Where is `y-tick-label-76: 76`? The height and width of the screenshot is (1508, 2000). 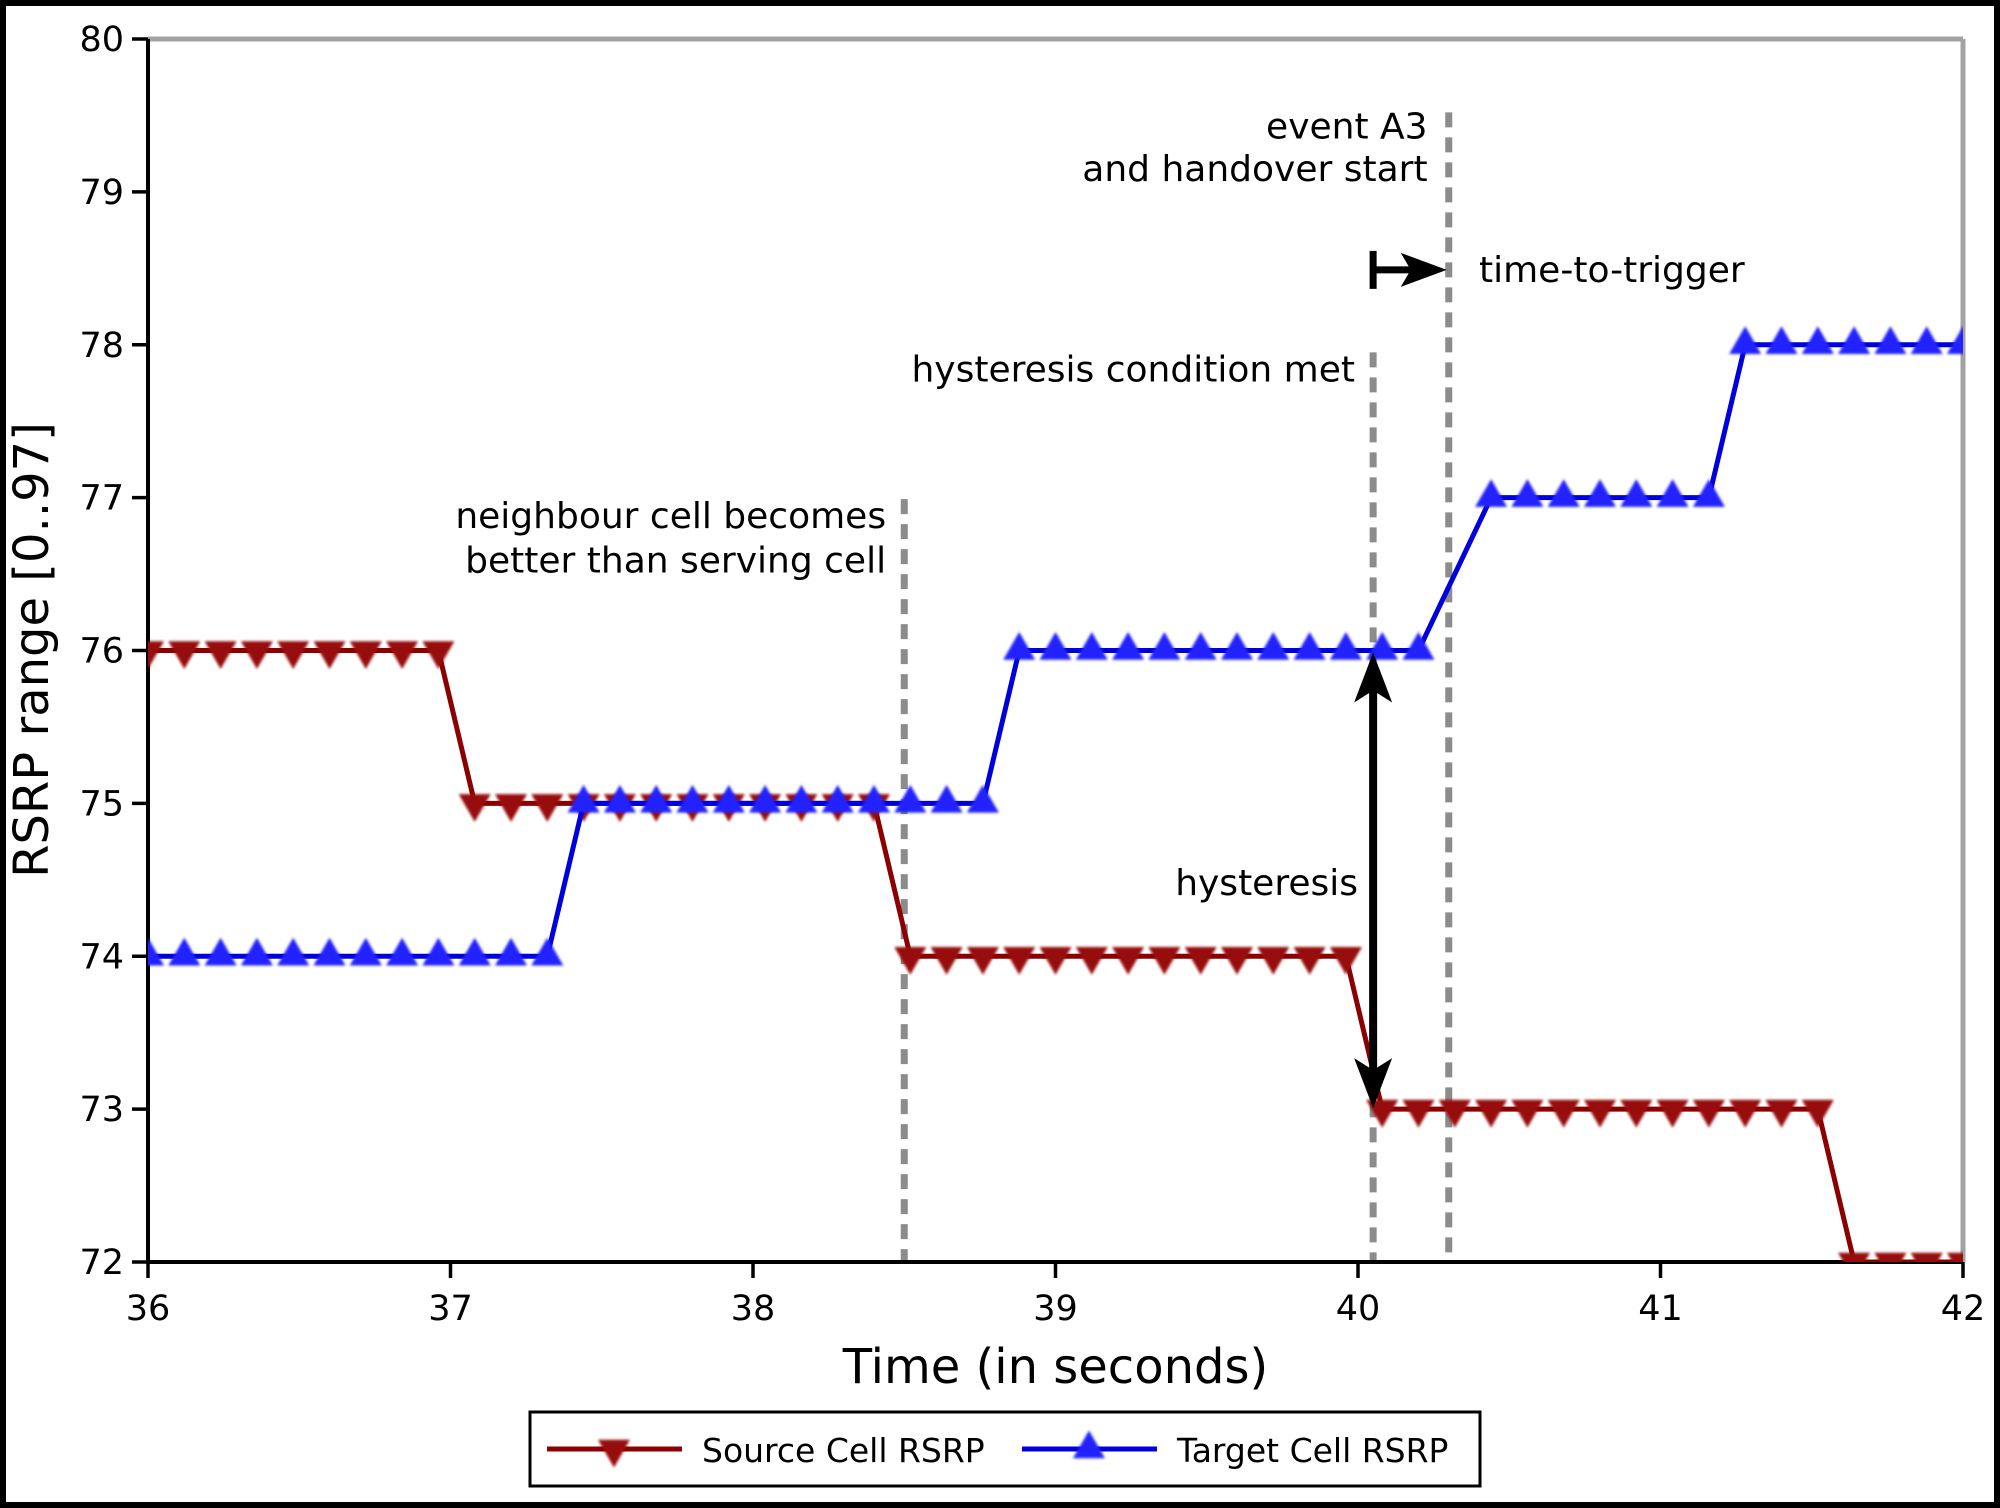
y-tick-label-76: 76 is located at coordinates (101, 652).